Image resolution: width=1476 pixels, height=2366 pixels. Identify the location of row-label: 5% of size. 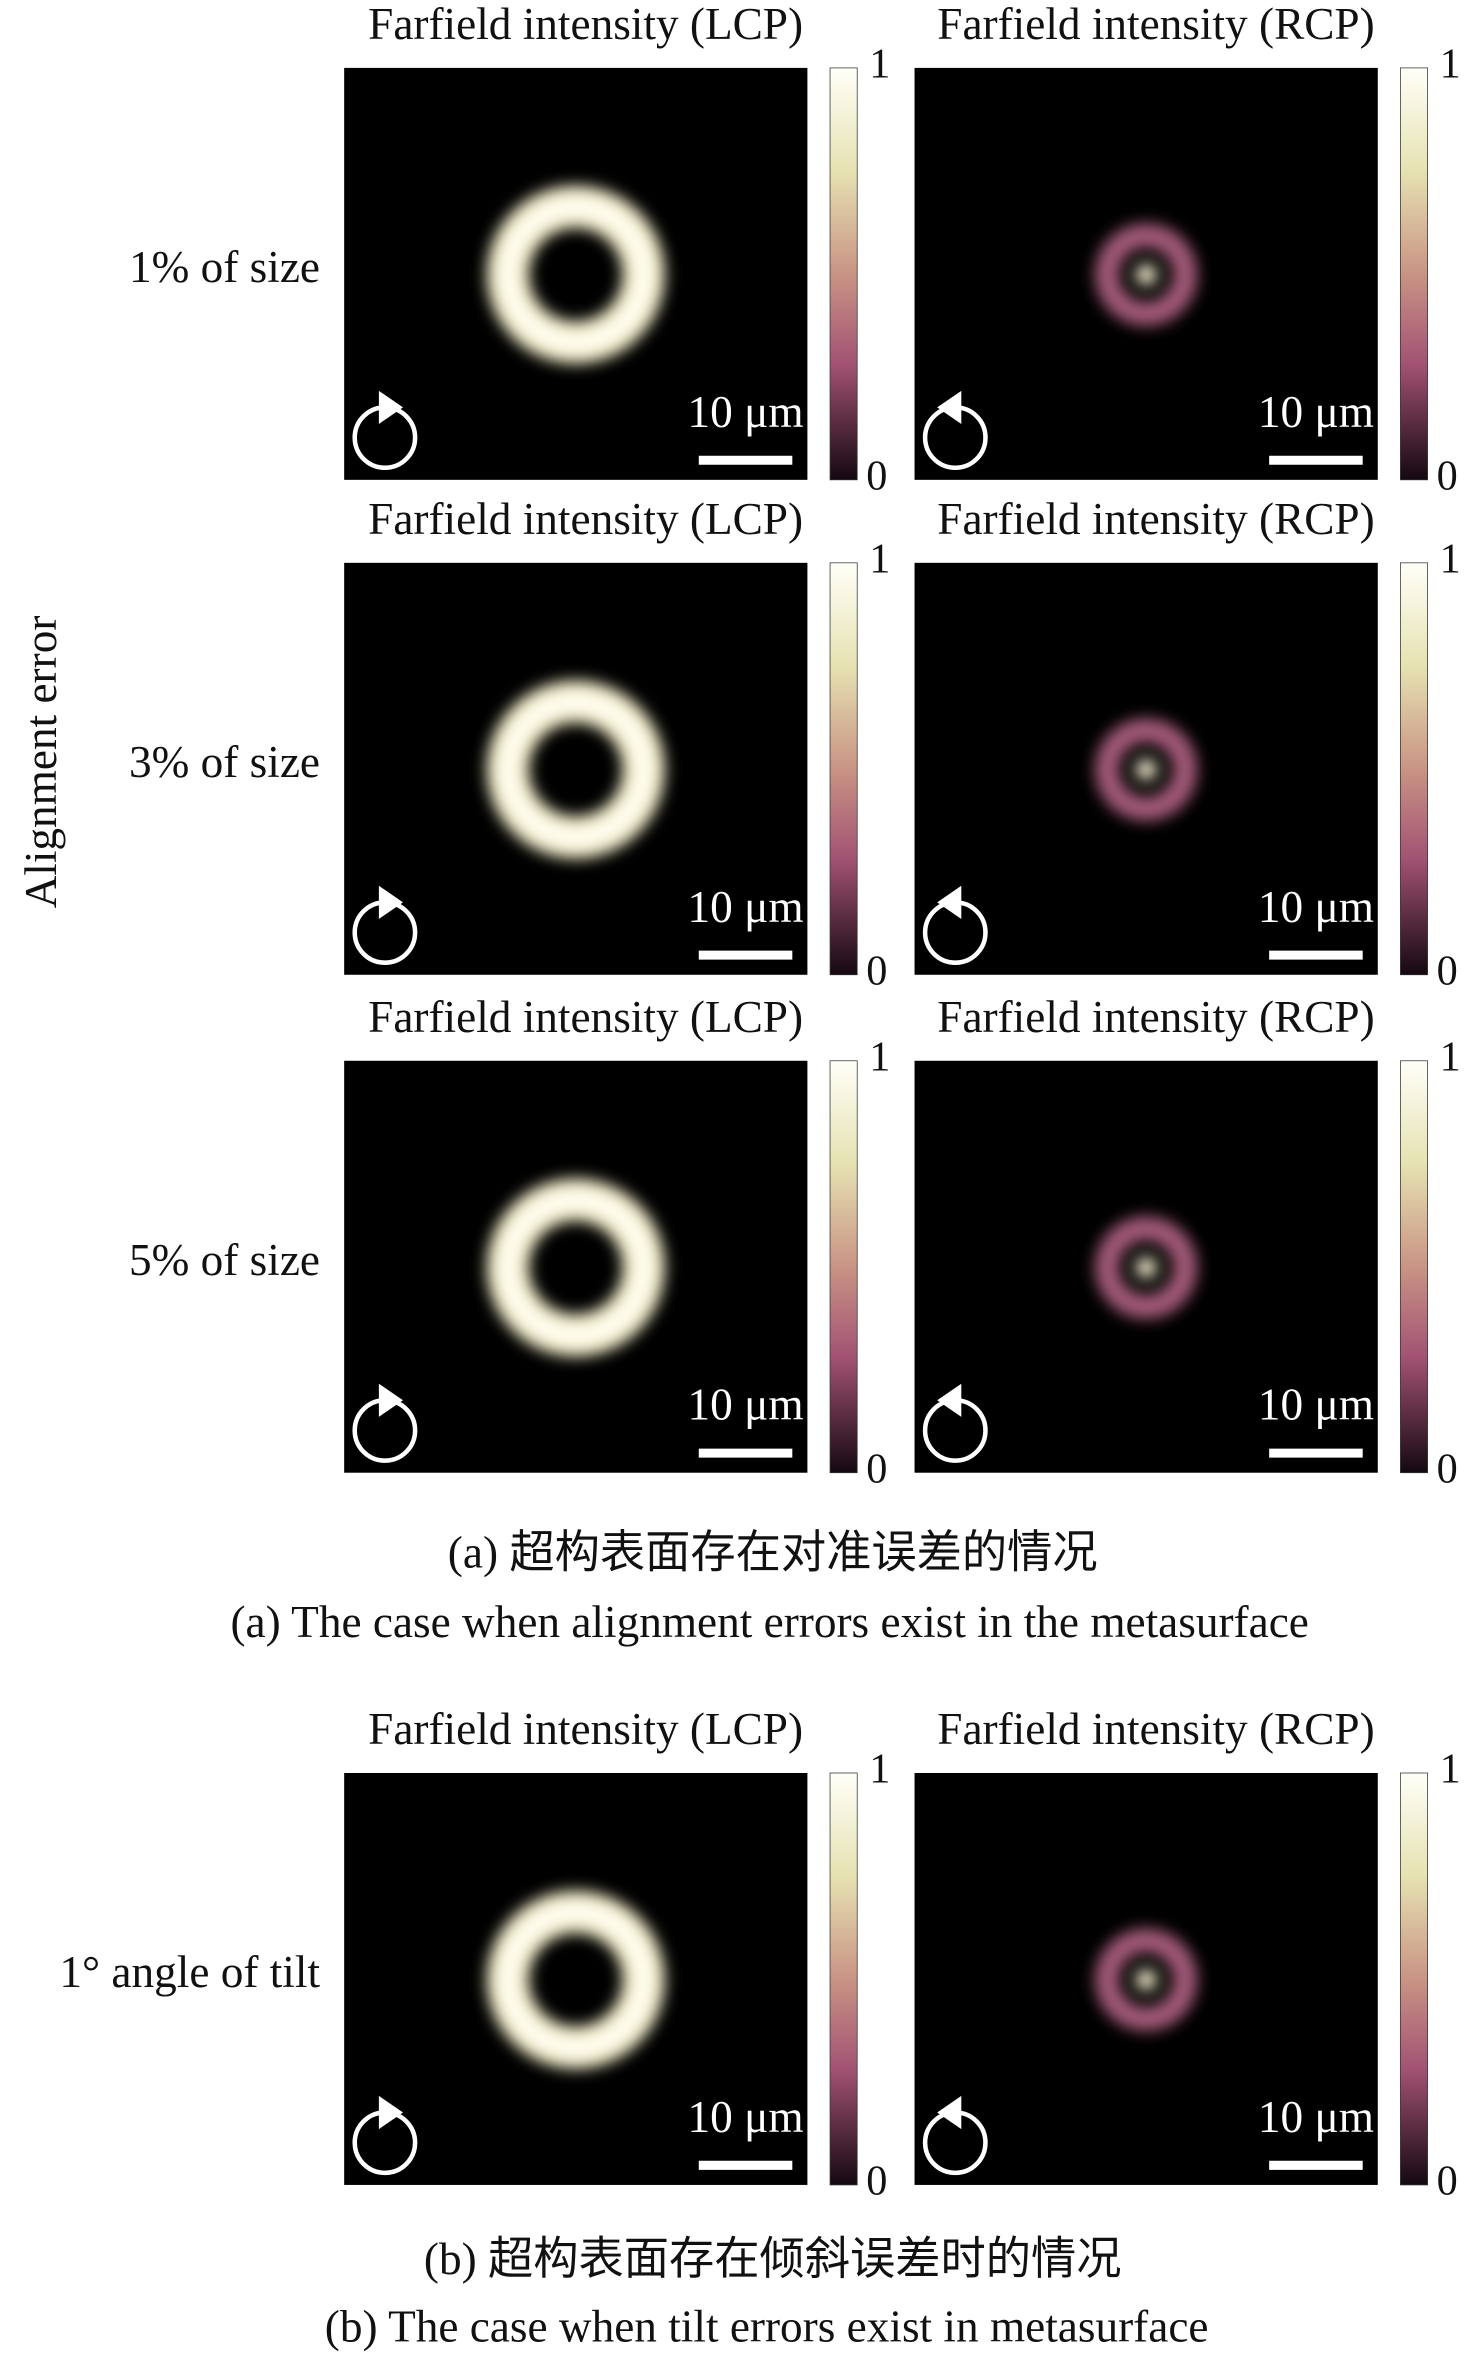
(224, 1260).